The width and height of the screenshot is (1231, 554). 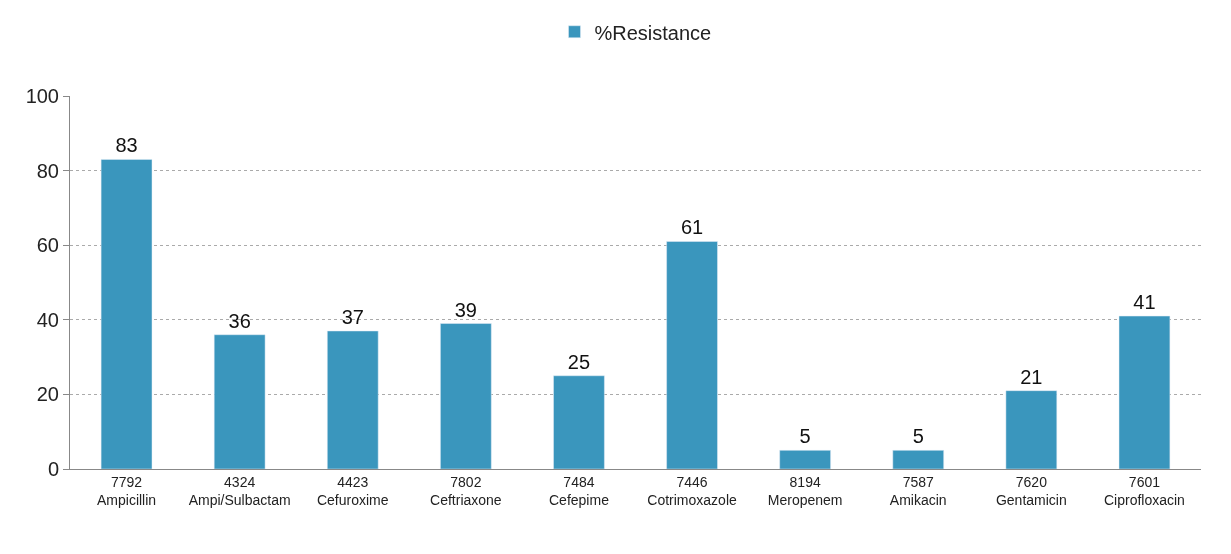 What do you see at coordinates (47, 170) in the screenshot?
I see `y-tick-label: 80` at bounding box center [47, 170].